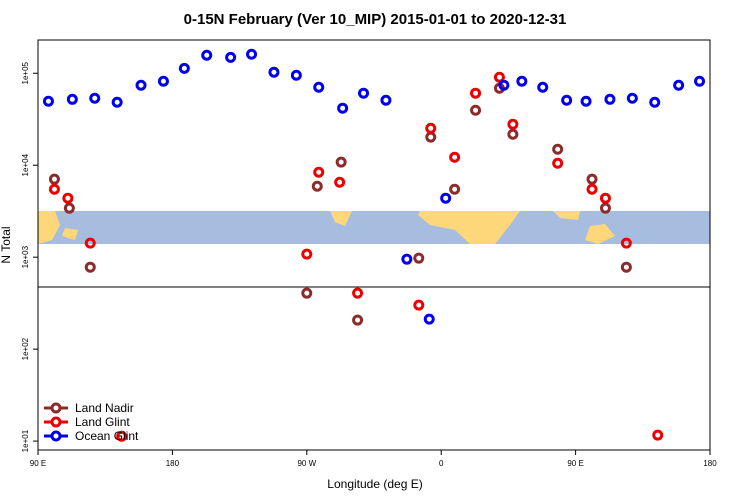 The height and width of the screenshot is (500, 750). What do you see at coordinates (6, 244) in the screenshot?
I see `y-axis-label: N Total` at bounding box center [6, 244].